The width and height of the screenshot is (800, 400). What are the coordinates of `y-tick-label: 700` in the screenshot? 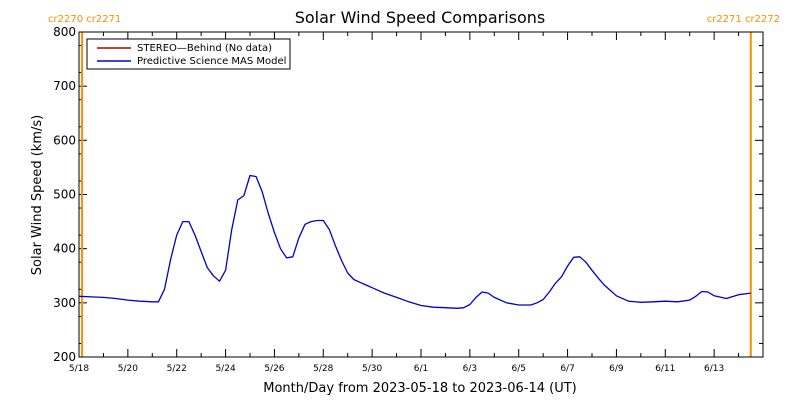 It's located at (64, 86).